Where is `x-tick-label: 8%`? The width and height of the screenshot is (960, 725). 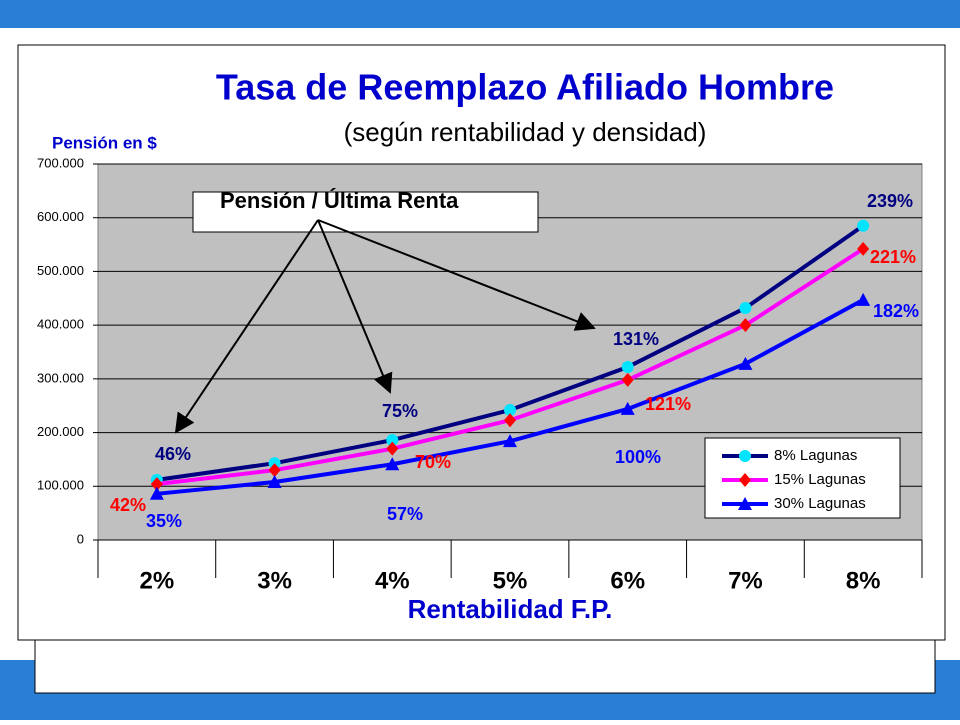
x-tick-label: 8% is located at coordinates (863, 580).